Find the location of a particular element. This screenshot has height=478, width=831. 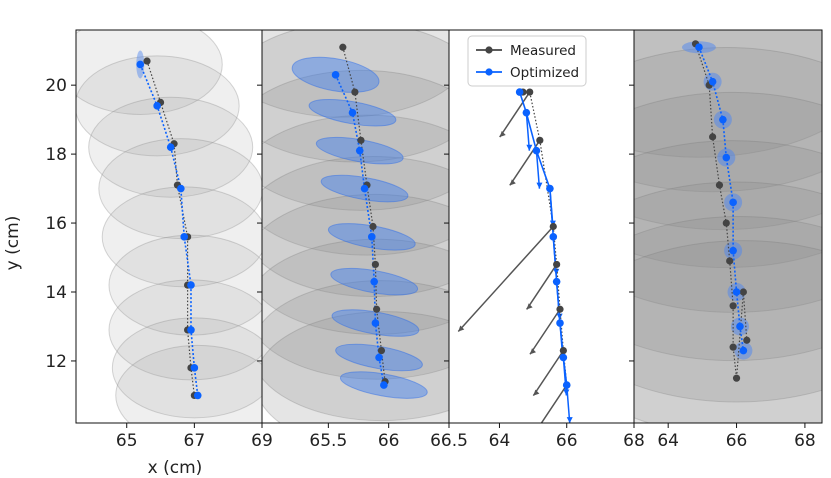

y-axis: 12 14 16 18 20 is located at coordinates (60, 224).